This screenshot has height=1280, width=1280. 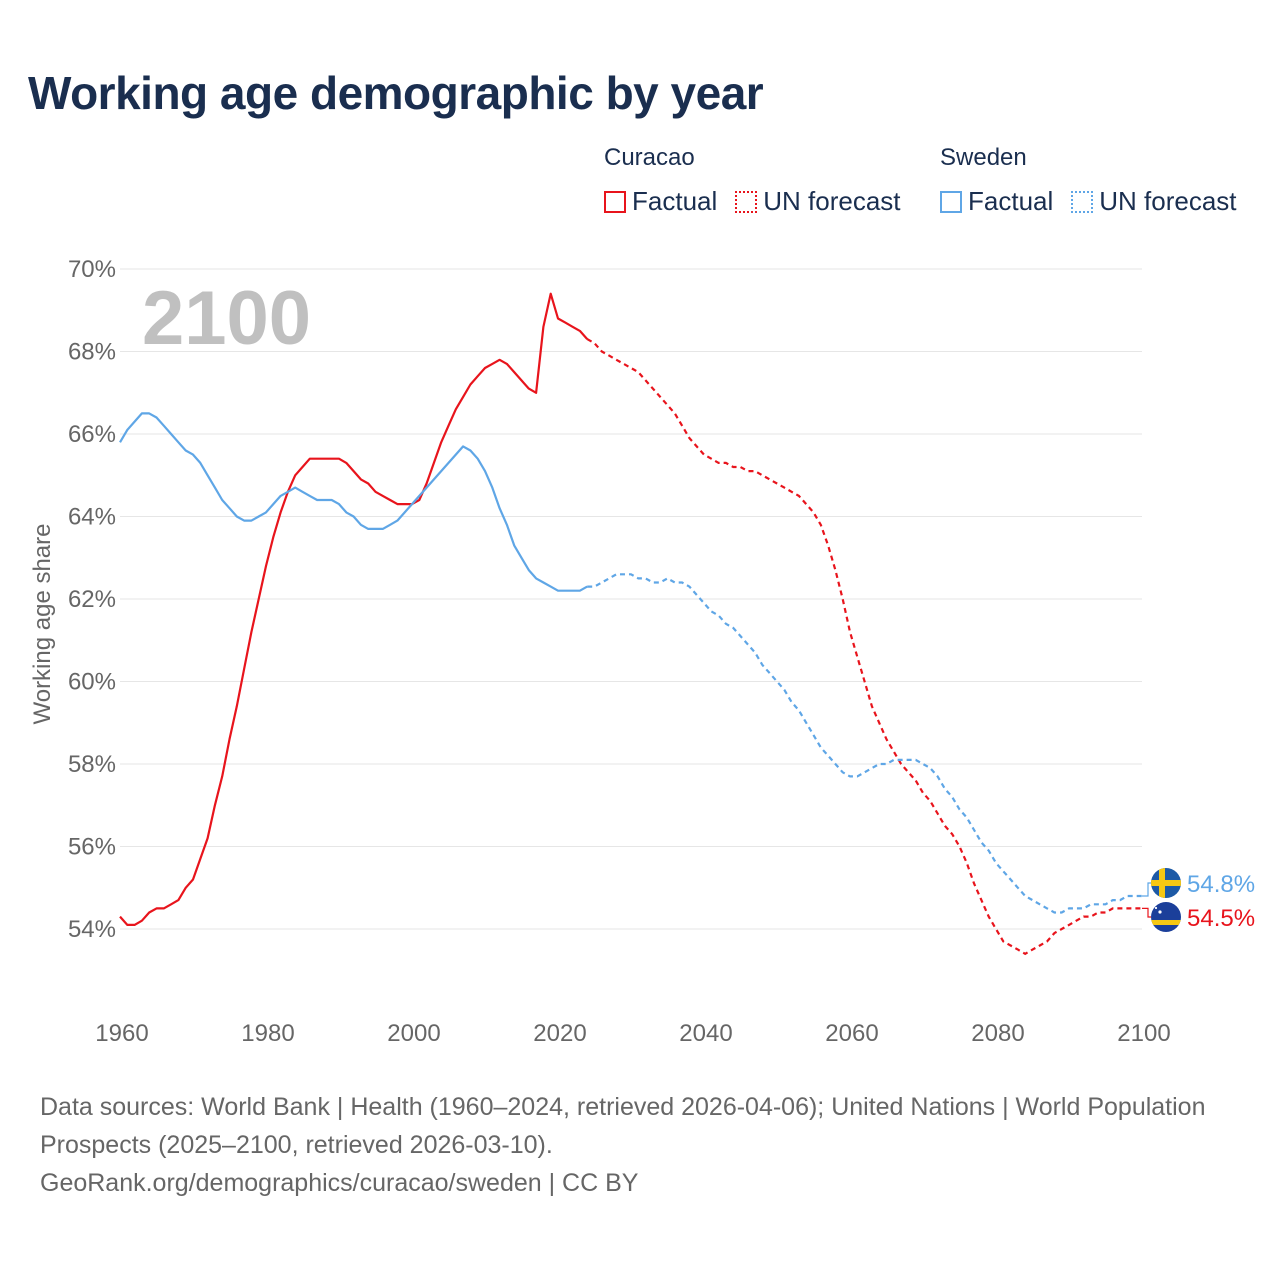 I want to click on curacao-flag-icon, so click(x=1166, y=917).